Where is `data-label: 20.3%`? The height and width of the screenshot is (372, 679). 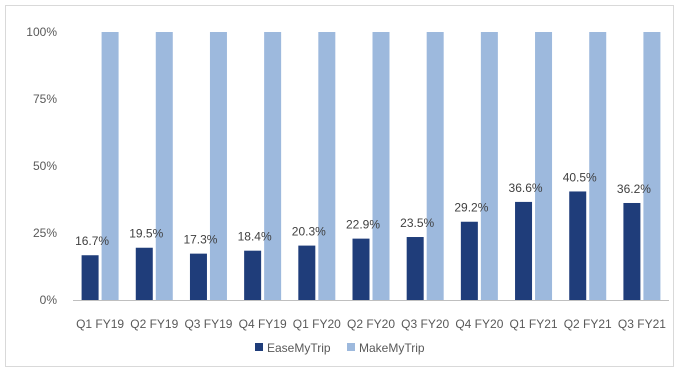
data-label: 20.3% is located at coordinates (309, 232).